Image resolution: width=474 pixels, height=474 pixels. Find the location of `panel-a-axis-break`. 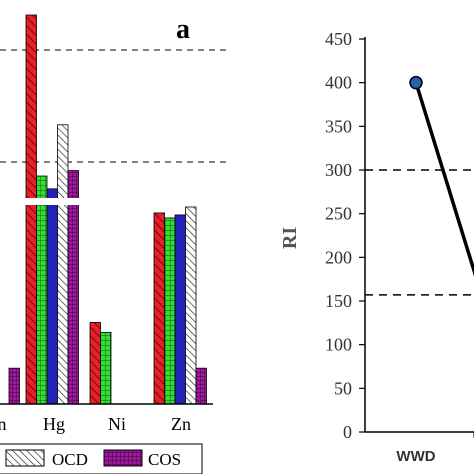

panel-a-axis-break is located at coordinates (105, 201).